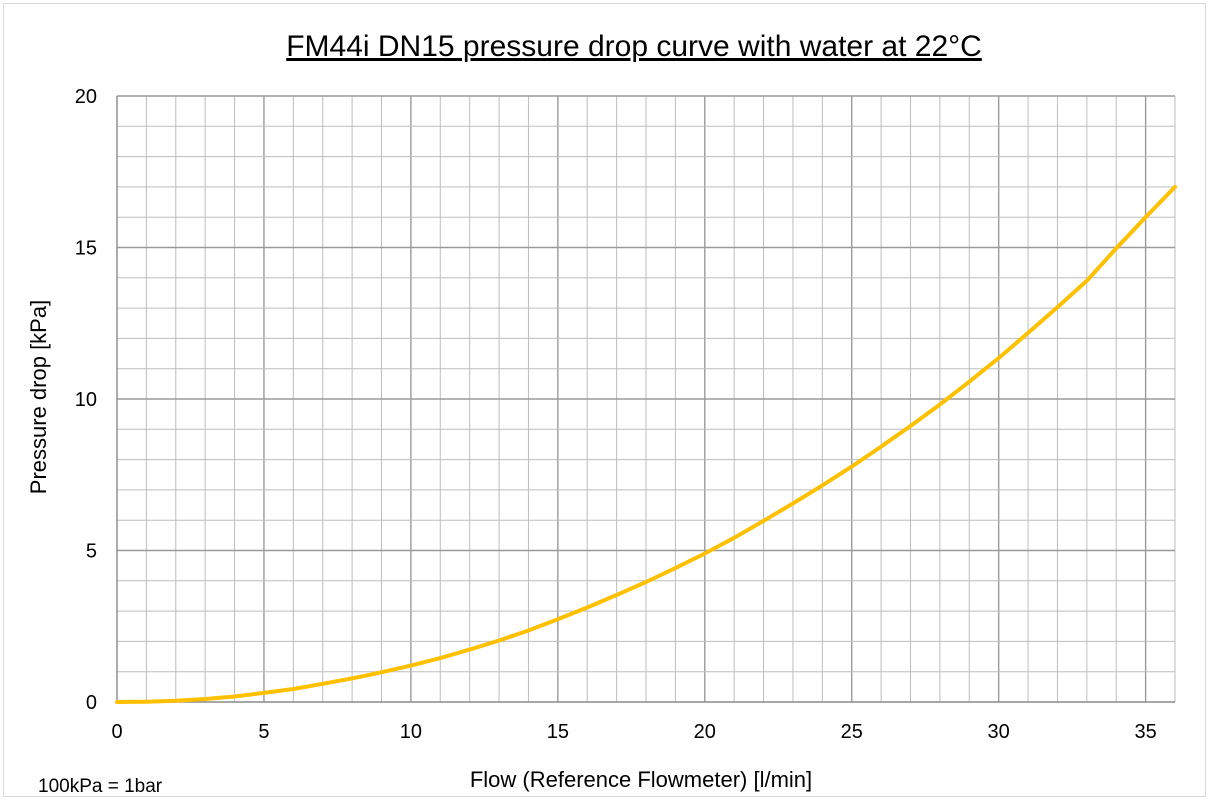  I want to click on y-tick-label: 10, so click(86, 400).